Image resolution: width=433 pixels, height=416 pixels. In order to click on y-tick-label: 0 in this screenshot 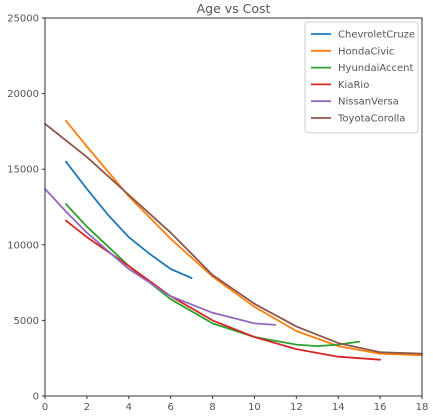, I will do `click(36, 397)`.